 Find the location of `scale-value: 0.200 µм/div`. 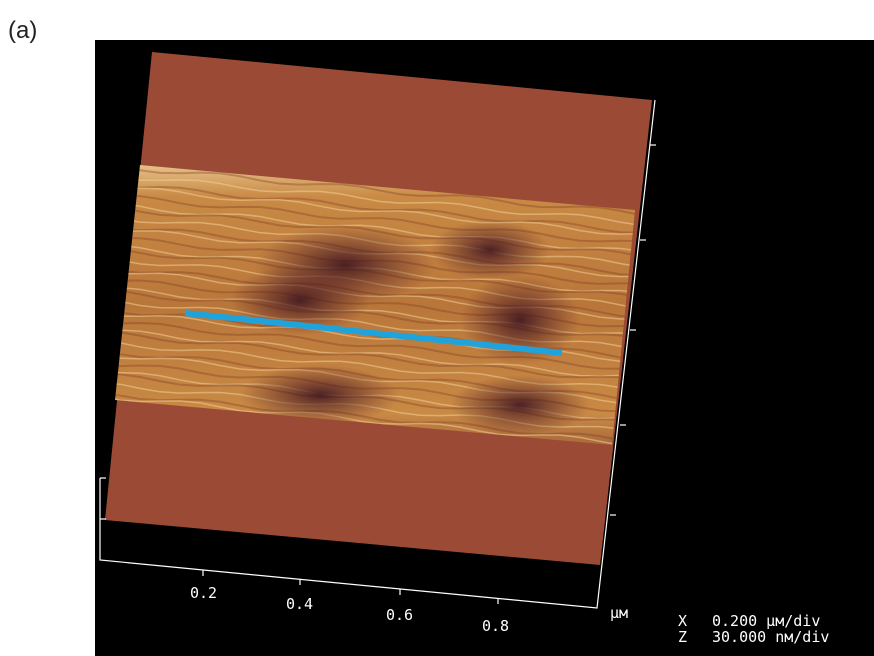

scale-value: 0.200 µм/div is located at coordinates (766, 621).